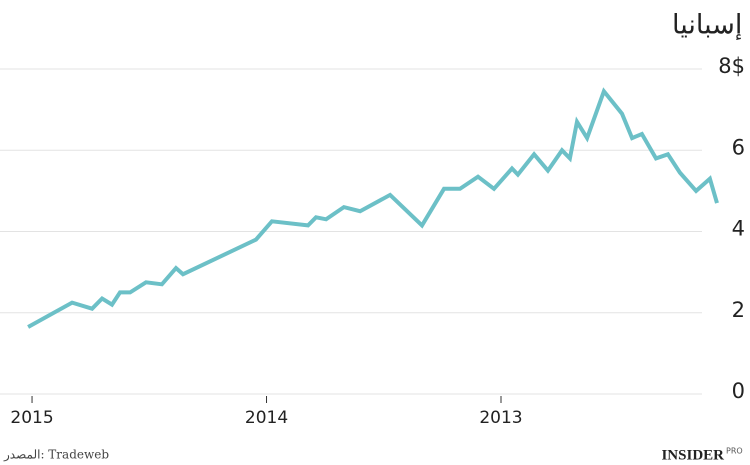 The image size is (750, 465). Describe the element at coordinates (738, 391) in the screenshot. I see `y-tick-label: 0` at that location.